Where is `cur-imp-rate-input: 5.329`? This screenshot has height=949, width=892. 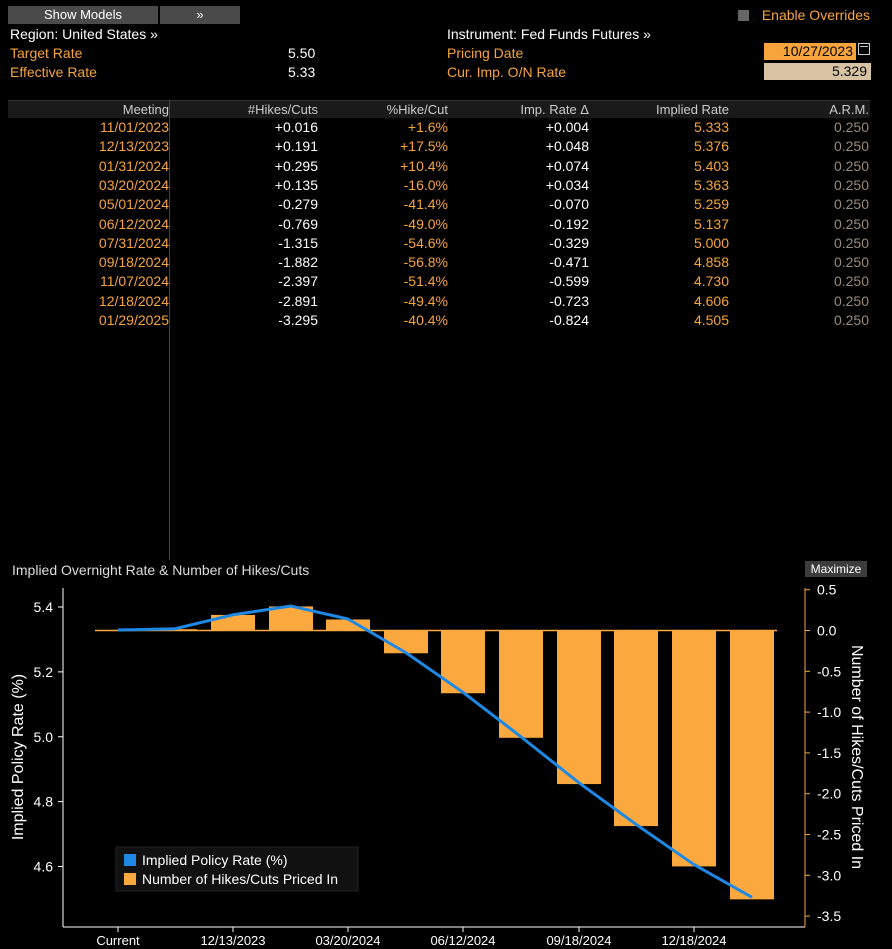 cur-imp-rate-input: 5.329 is located at coordinates (817, 71).